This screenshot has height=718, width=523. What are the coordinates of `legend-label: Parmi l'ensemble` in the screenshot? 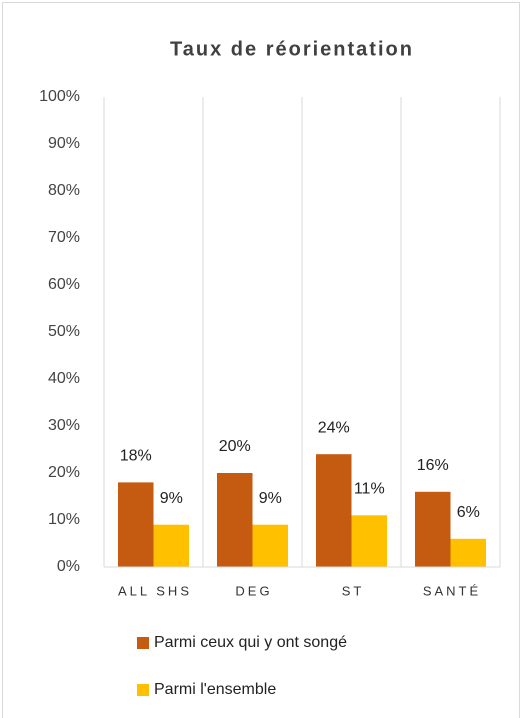 It's located at (215, 689).